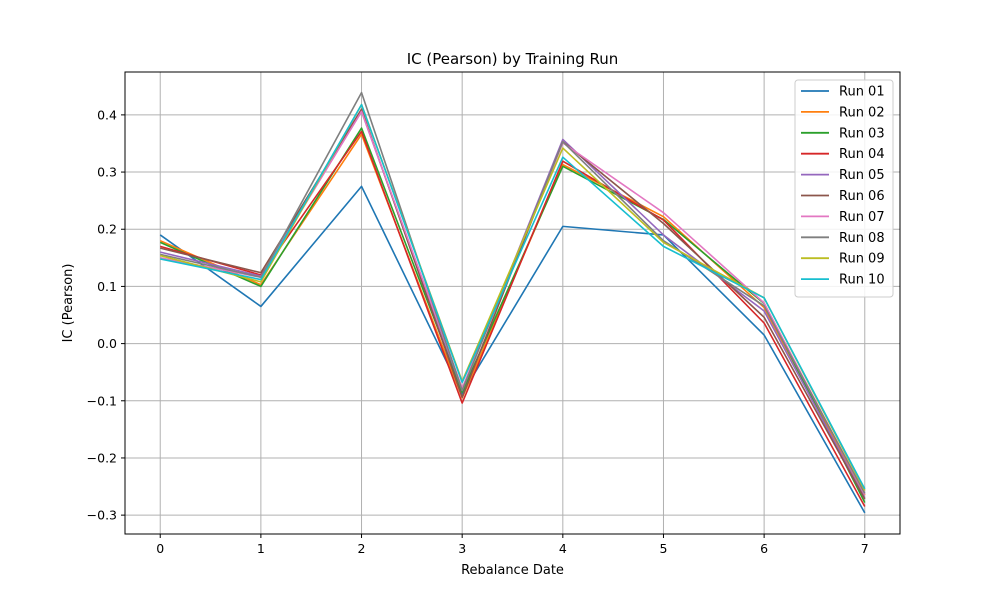 This screenshot has height=600, width=1000. I want to click on legend-label: Run 04, so click(862, 154).